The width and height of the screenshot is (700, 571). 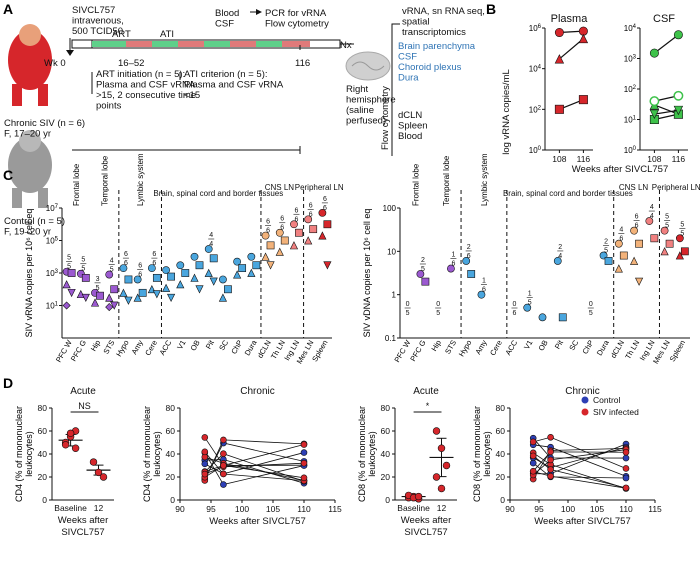 What do you see at coordinates (218, 193) in the screenshot?
I see `group-label: Brain, spinal cord and border tissues` at bounding box center [218, 193].